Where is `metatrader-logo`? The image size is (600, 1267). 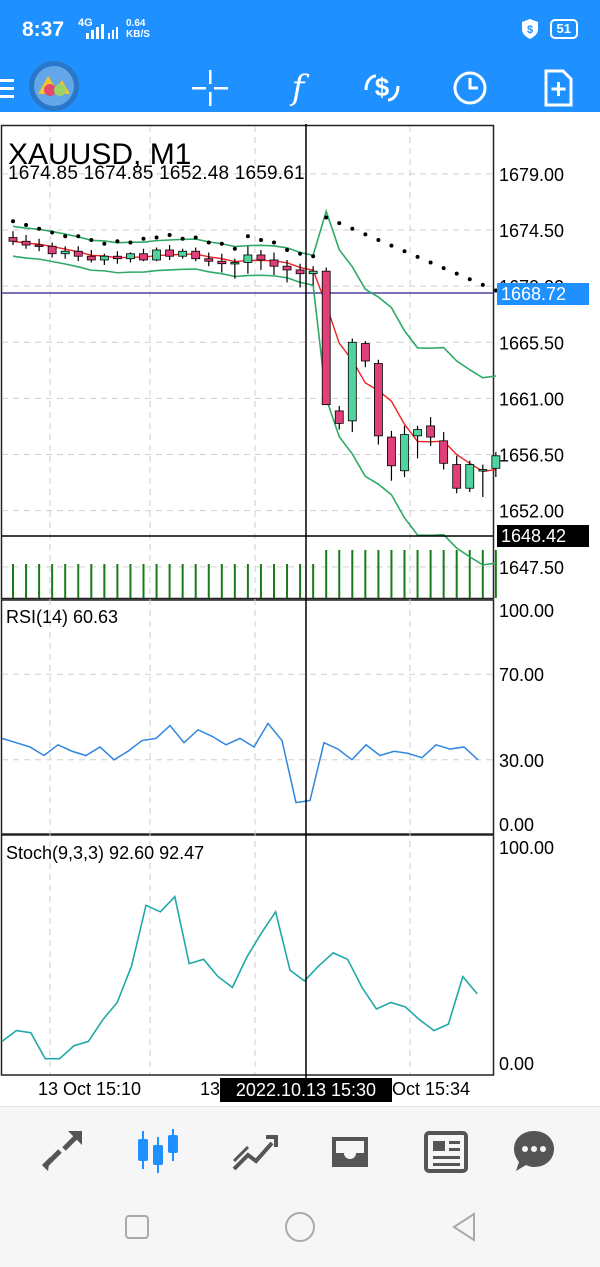 metatrader-logo is located at coordinates (54, 86).